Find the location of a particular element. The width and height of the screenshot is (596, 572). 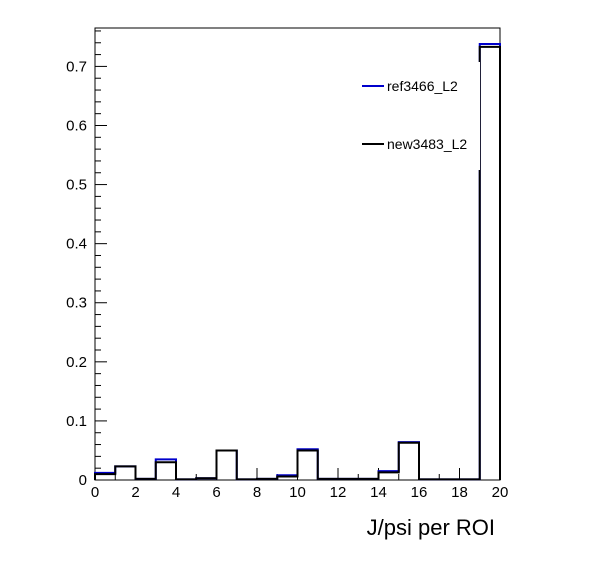

y-tick-label: 0.2 is located at coordinates (76, 362).